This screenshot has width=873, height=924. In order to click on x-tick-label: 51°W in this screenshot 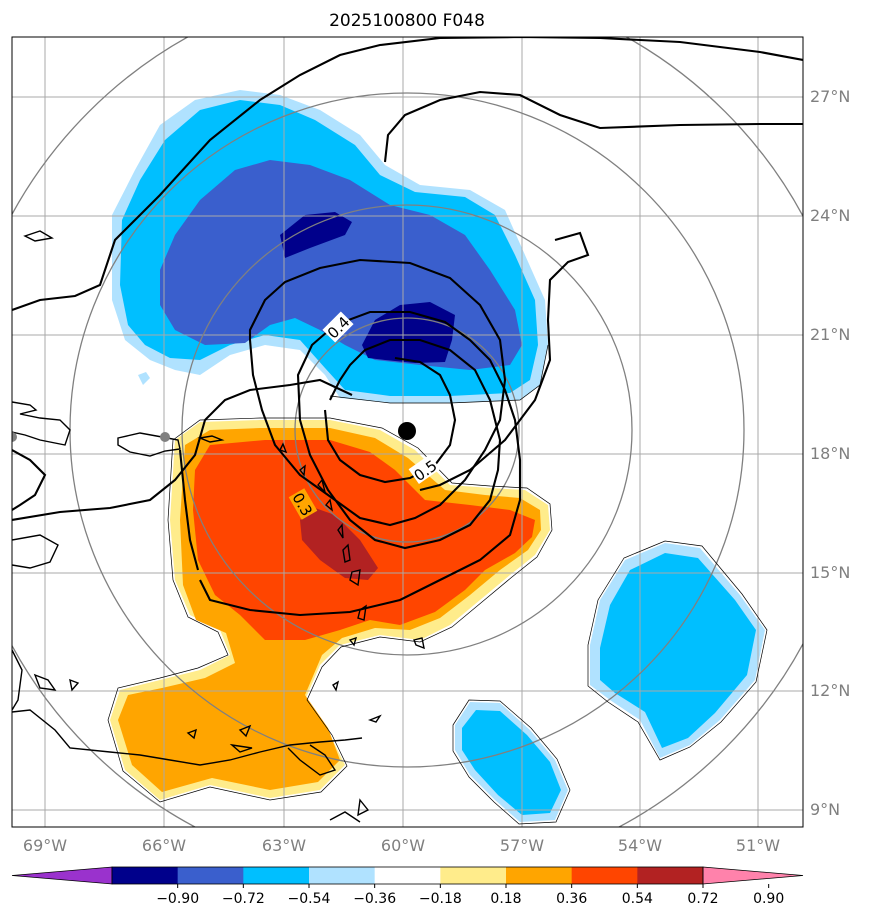, I will do `click(758, 845)`.